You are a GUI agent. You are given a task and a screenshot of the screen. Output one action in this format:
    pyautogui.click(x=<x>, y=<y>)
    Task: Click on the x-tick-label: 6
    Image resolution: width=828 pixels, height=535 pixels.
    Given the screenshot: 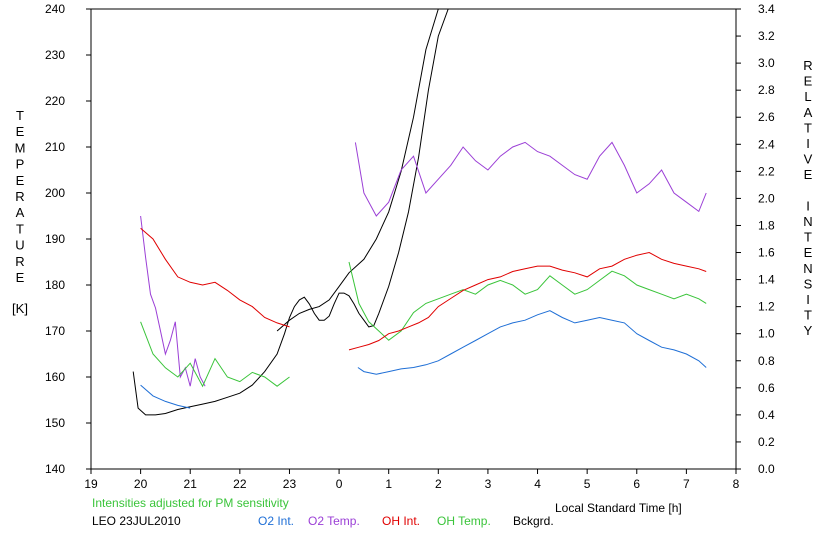 What is the action you would take?
    pyautogui.click(x=636, y=484)
    